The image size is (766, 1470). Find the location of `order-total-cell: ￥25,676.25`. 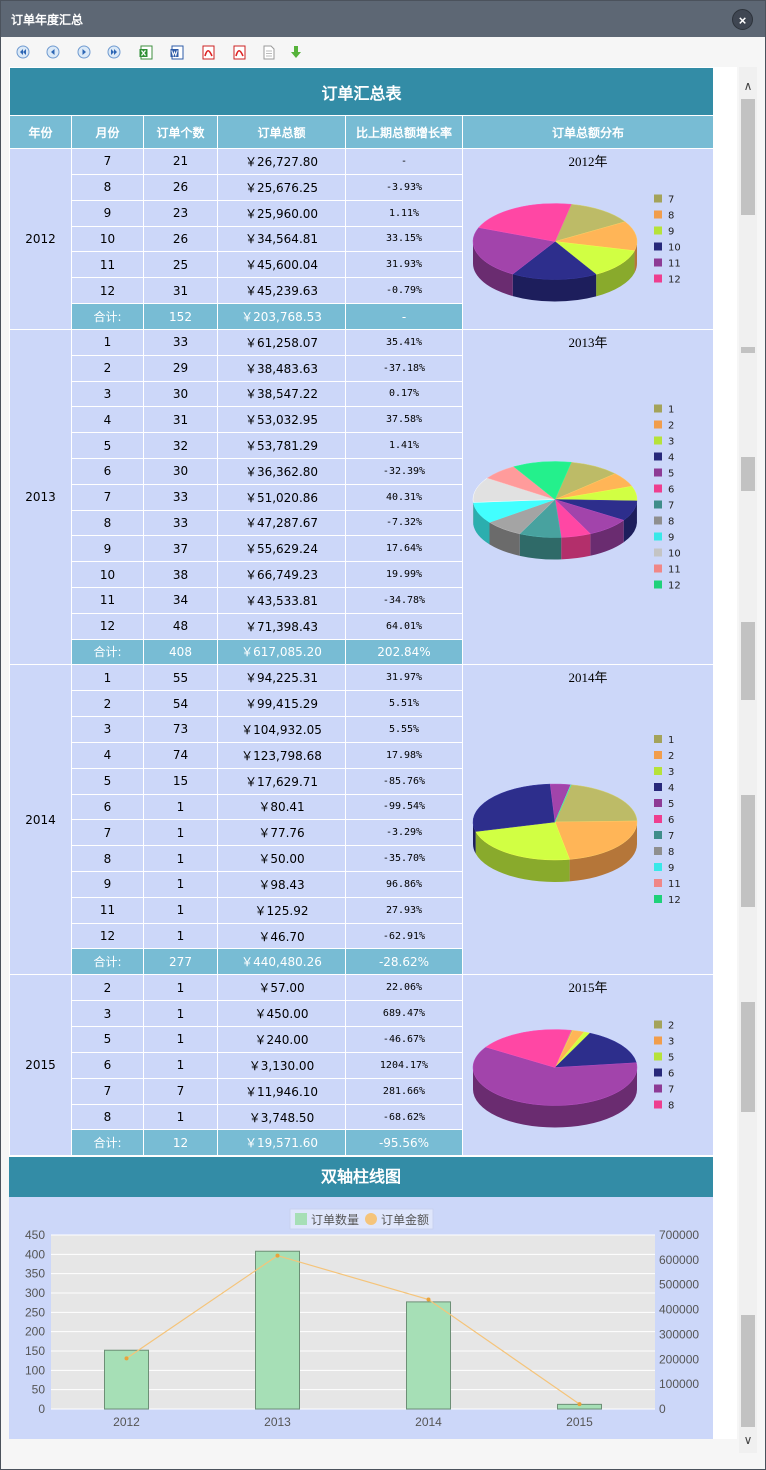

order-total-cell: ￥25,676.25 is located at coordinates (281, 187).